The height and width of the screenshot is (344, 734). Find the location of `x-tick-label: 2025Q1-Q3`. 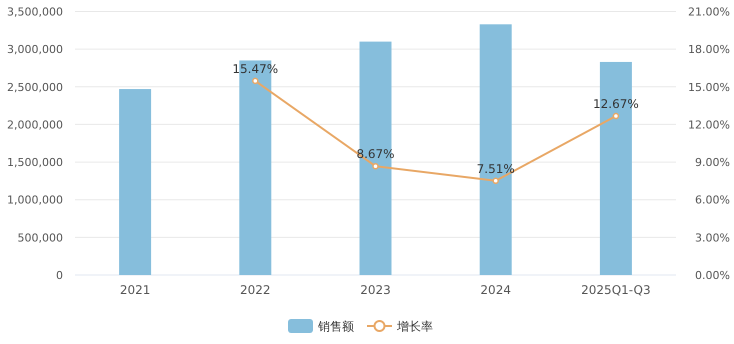

x-tick-label: 2025Q1-Q3 is located at coordinates (616, 290).